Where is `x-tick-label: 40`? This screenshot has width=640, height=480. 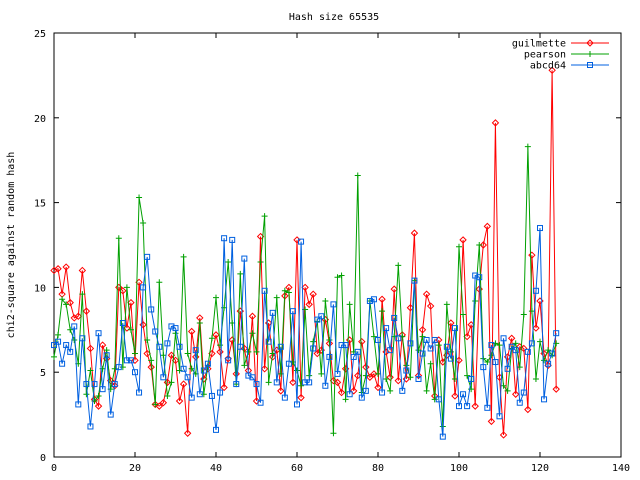
x-tick-label: 40 is located at coordinates (216, 468).